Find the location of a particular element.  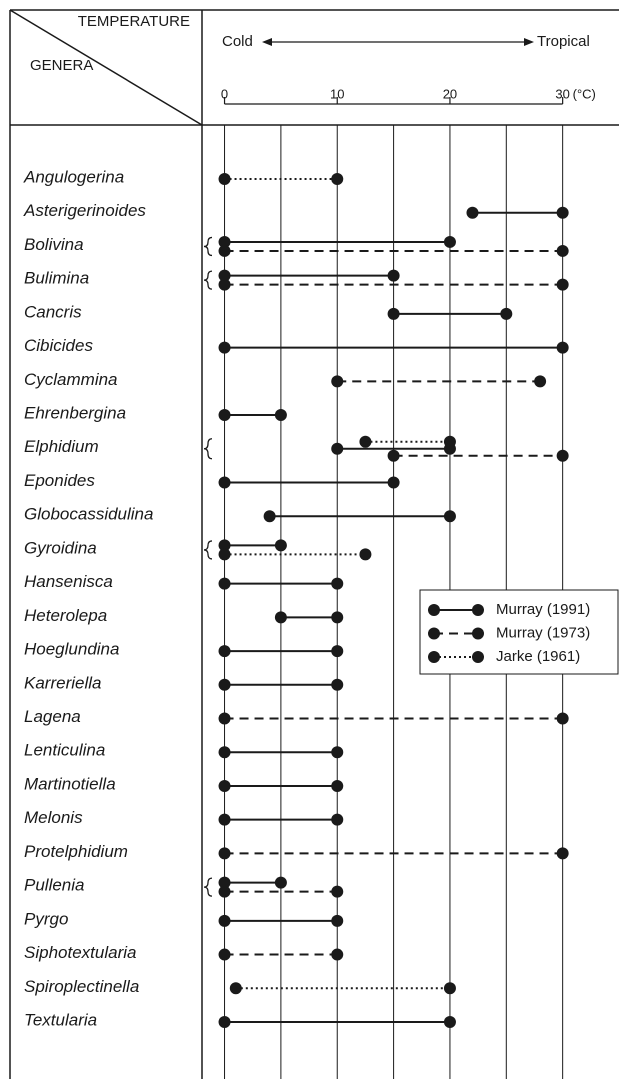

arrow-label-cold: Cold is located at coordinates (237, 41).